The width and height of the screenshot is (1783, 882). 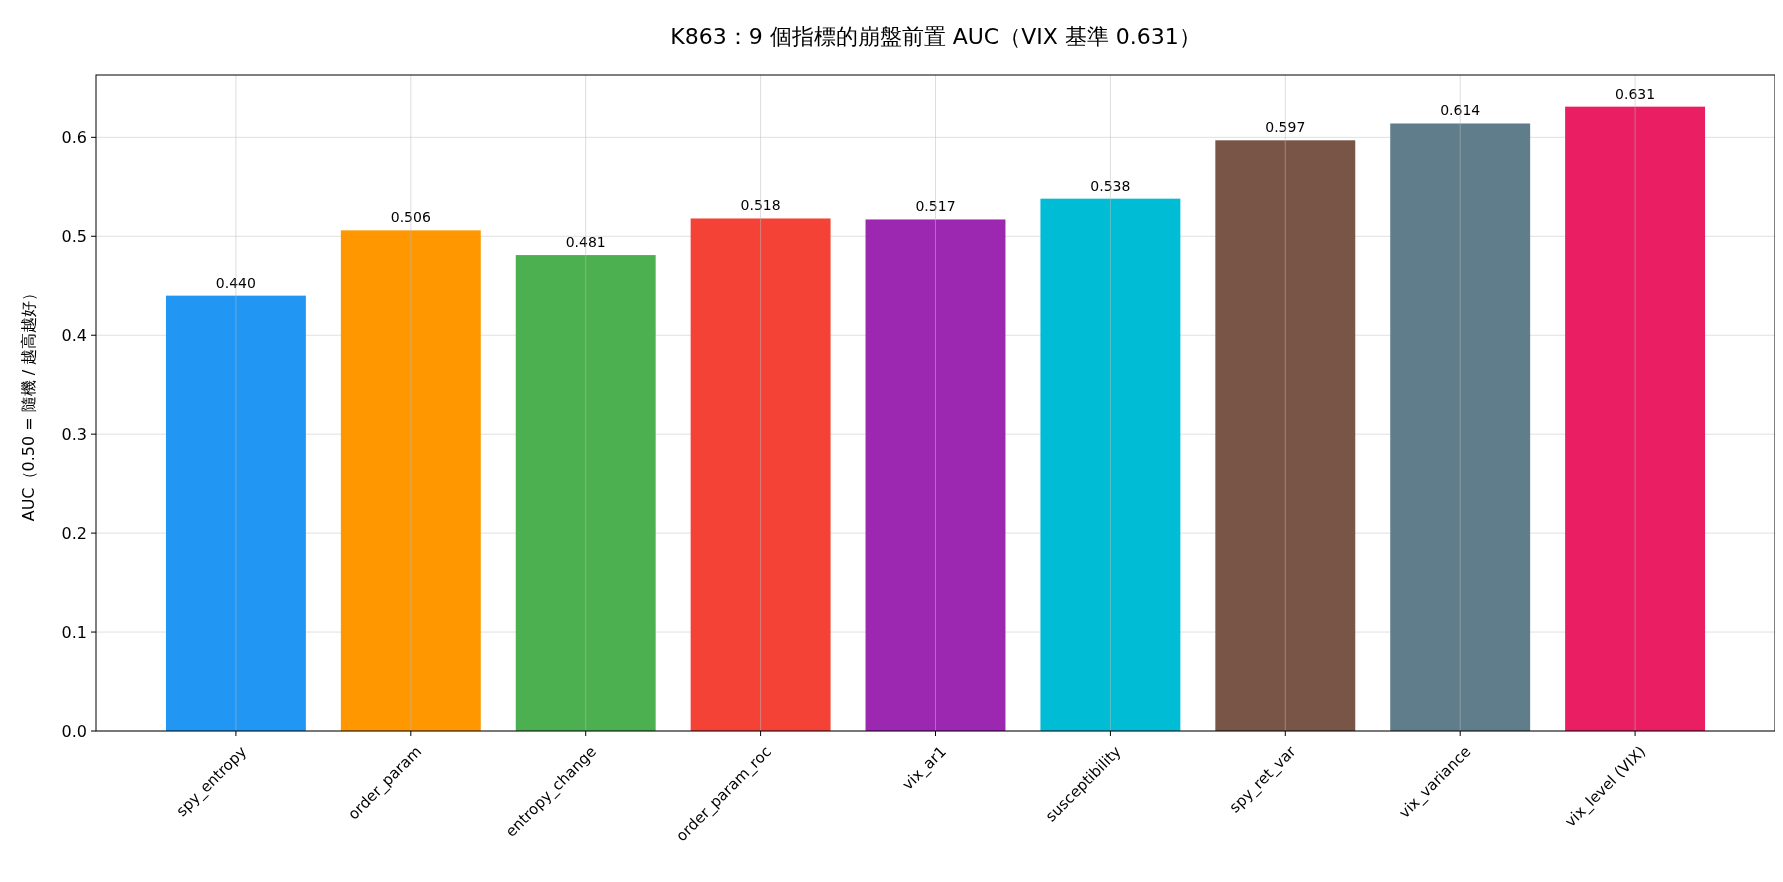 I want to click on data-label: 0.481, so click(x=585, y=242).